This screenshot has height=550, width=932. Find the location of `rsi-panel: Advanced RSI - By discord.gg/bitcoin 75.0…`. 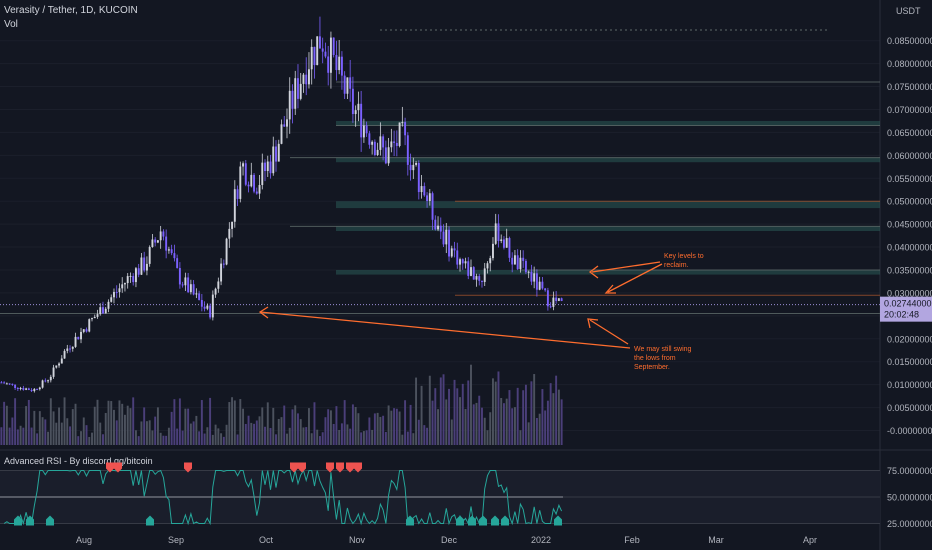

rsi-panel: Advanced RSI - By discord.gg/bitcoin 75.0… is located at coordinates (466, 492).